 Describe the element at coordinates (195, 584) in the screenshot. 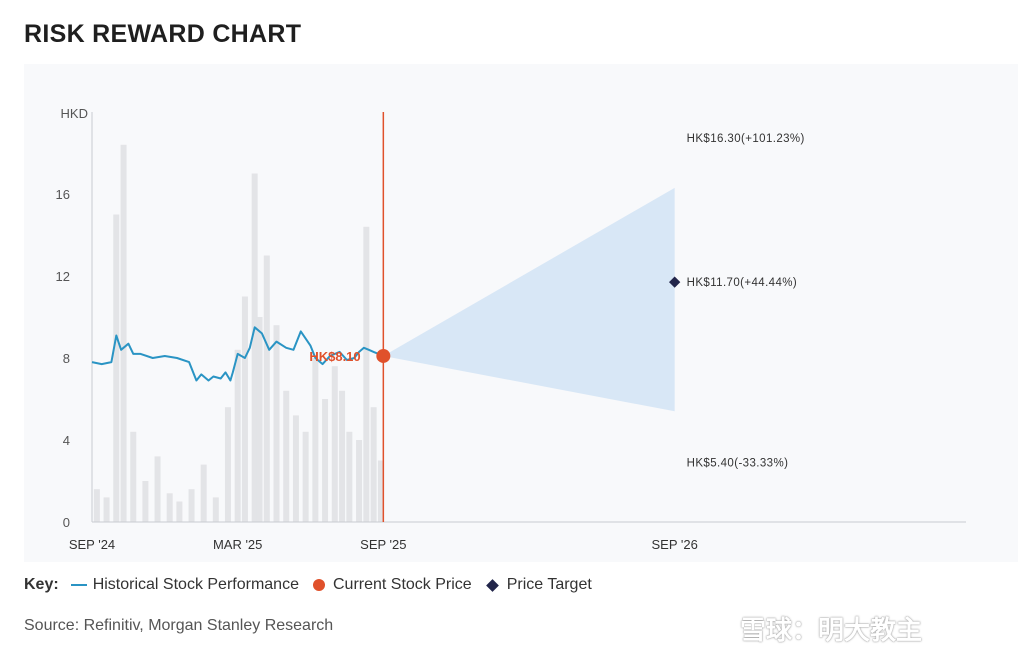

I see `legend-label-historical: Historical Stock Performance` at that location.